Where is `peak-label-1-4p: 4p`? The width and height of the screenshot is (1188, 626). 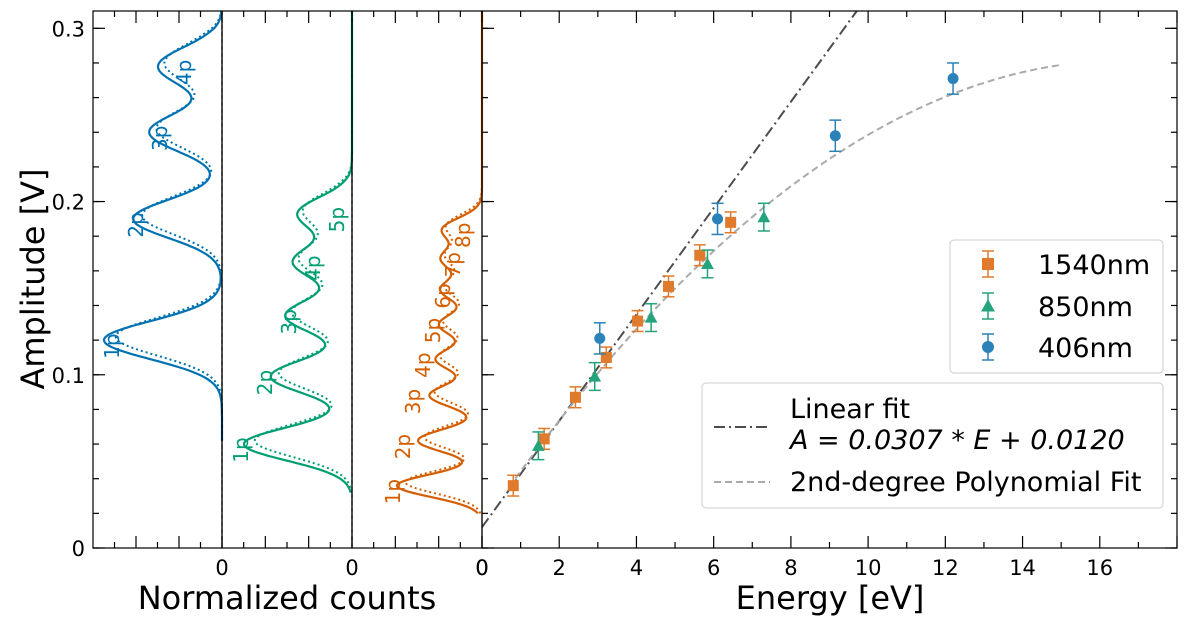
peak-label-1-4p: 4p is located at coordinates (184, 72).